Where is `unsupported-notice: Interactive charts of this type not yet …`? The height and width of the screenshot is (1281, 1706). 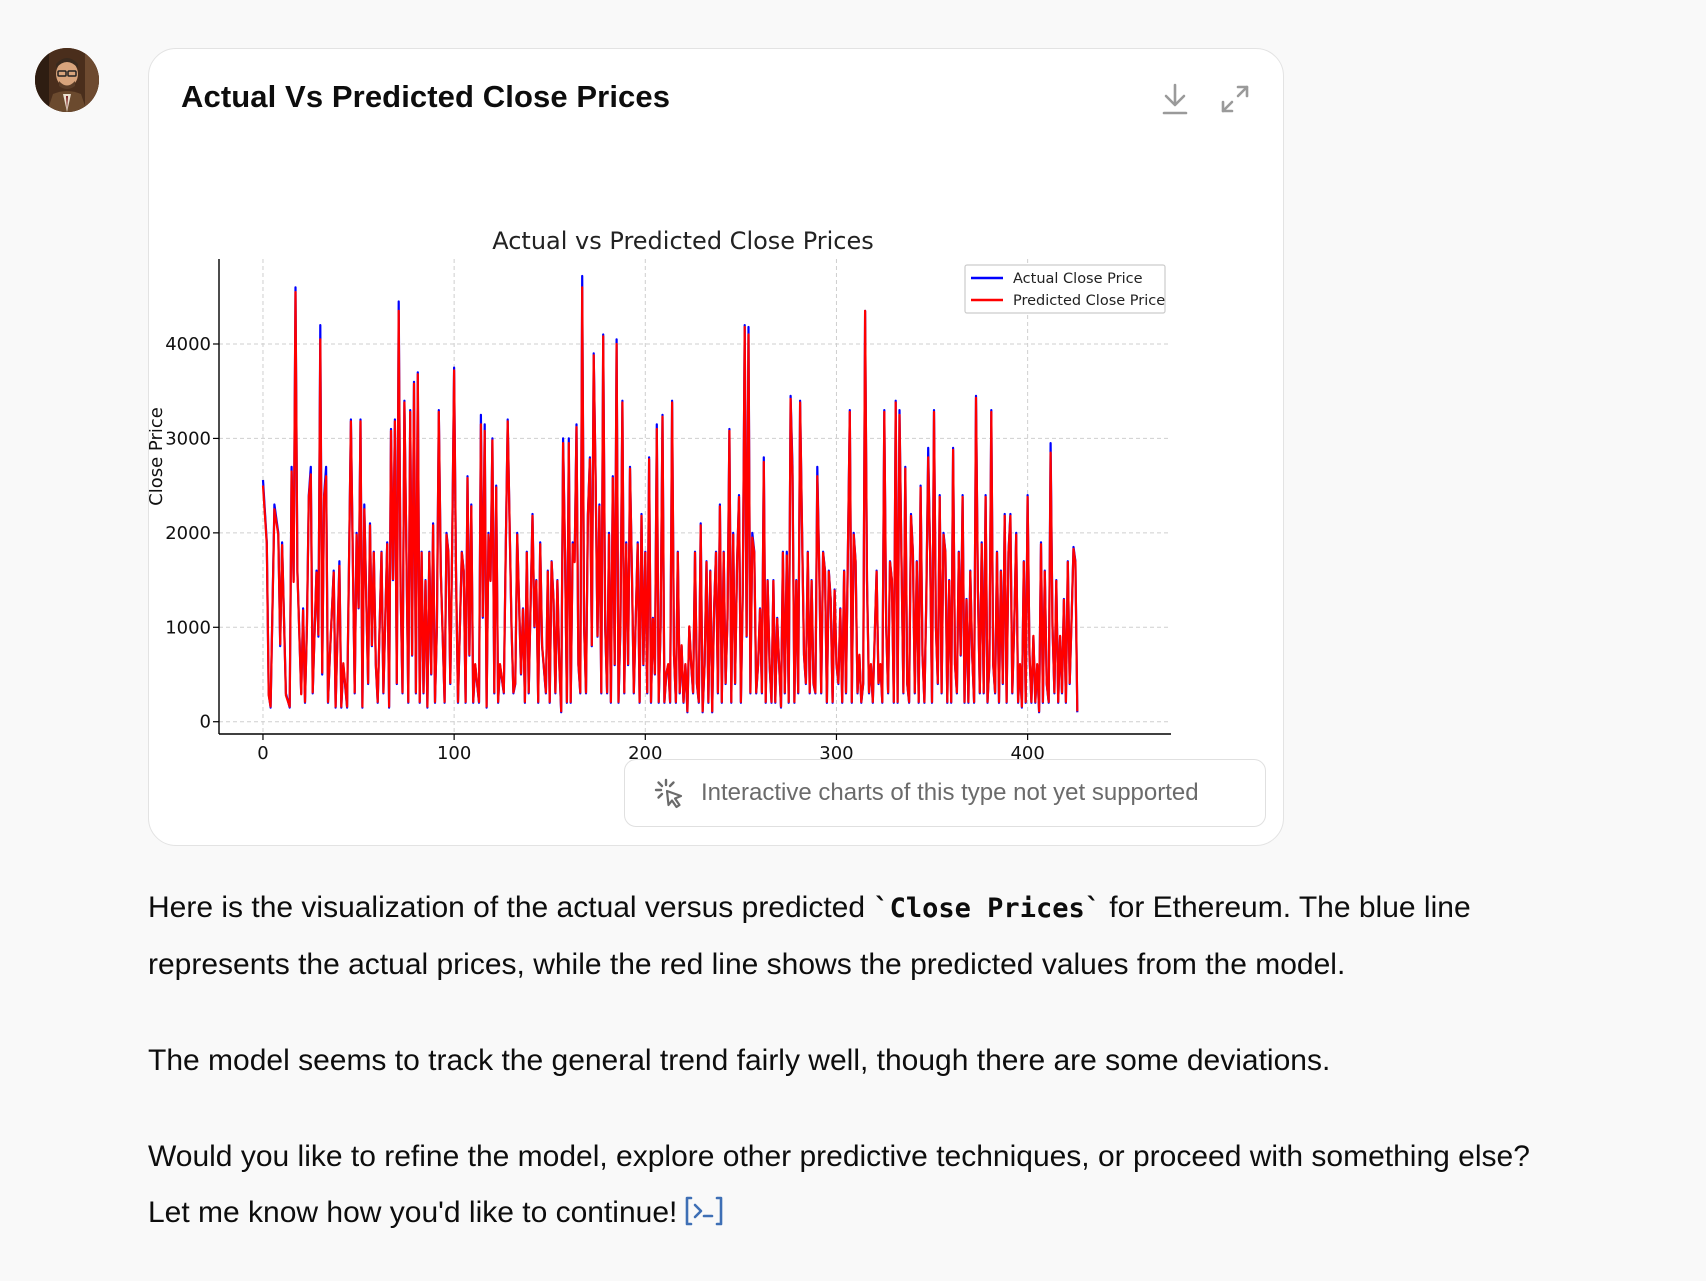 unsupported-notice: Interactive charts of this type not yet … is located at coordinates (945, 793).